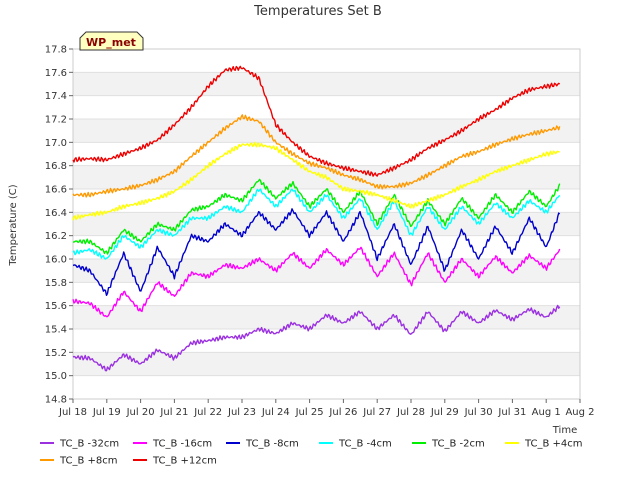 The height and width of the screenshot is (480, 640). Describe the element at coordinates (317, 11) in the screenshot. I see `chart-title: Temperatures Set B` at that location.